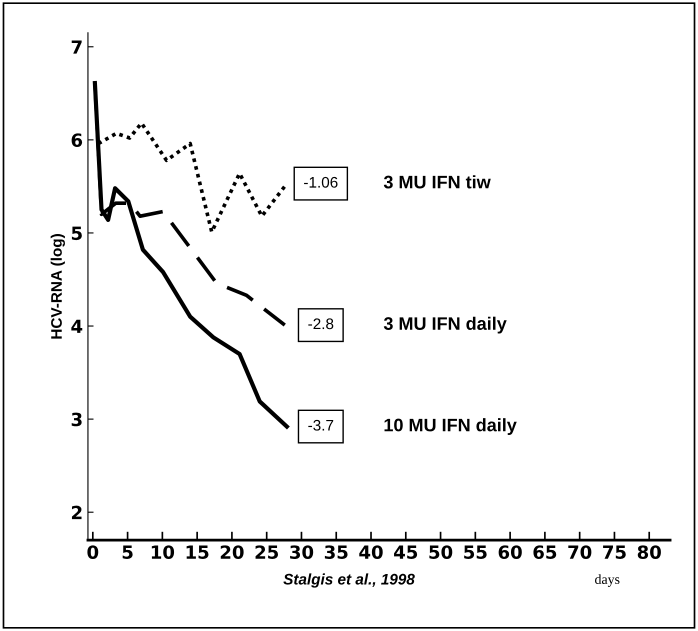  Describe the element at coordinates (77, 140) in the screenshot. I see `y-tick-label: 6` at that location.